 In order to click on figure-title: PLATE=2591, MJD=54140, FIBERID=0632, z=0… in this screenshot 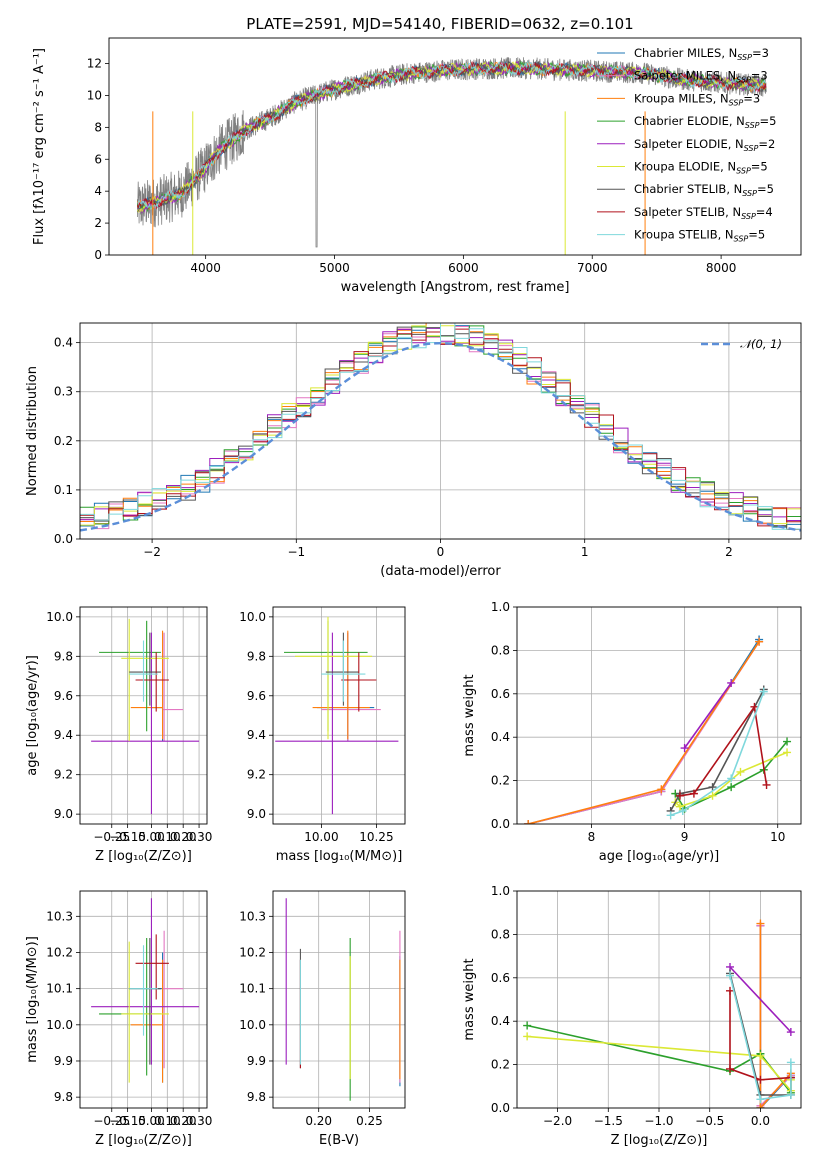, I will do `click(439, 24)`.